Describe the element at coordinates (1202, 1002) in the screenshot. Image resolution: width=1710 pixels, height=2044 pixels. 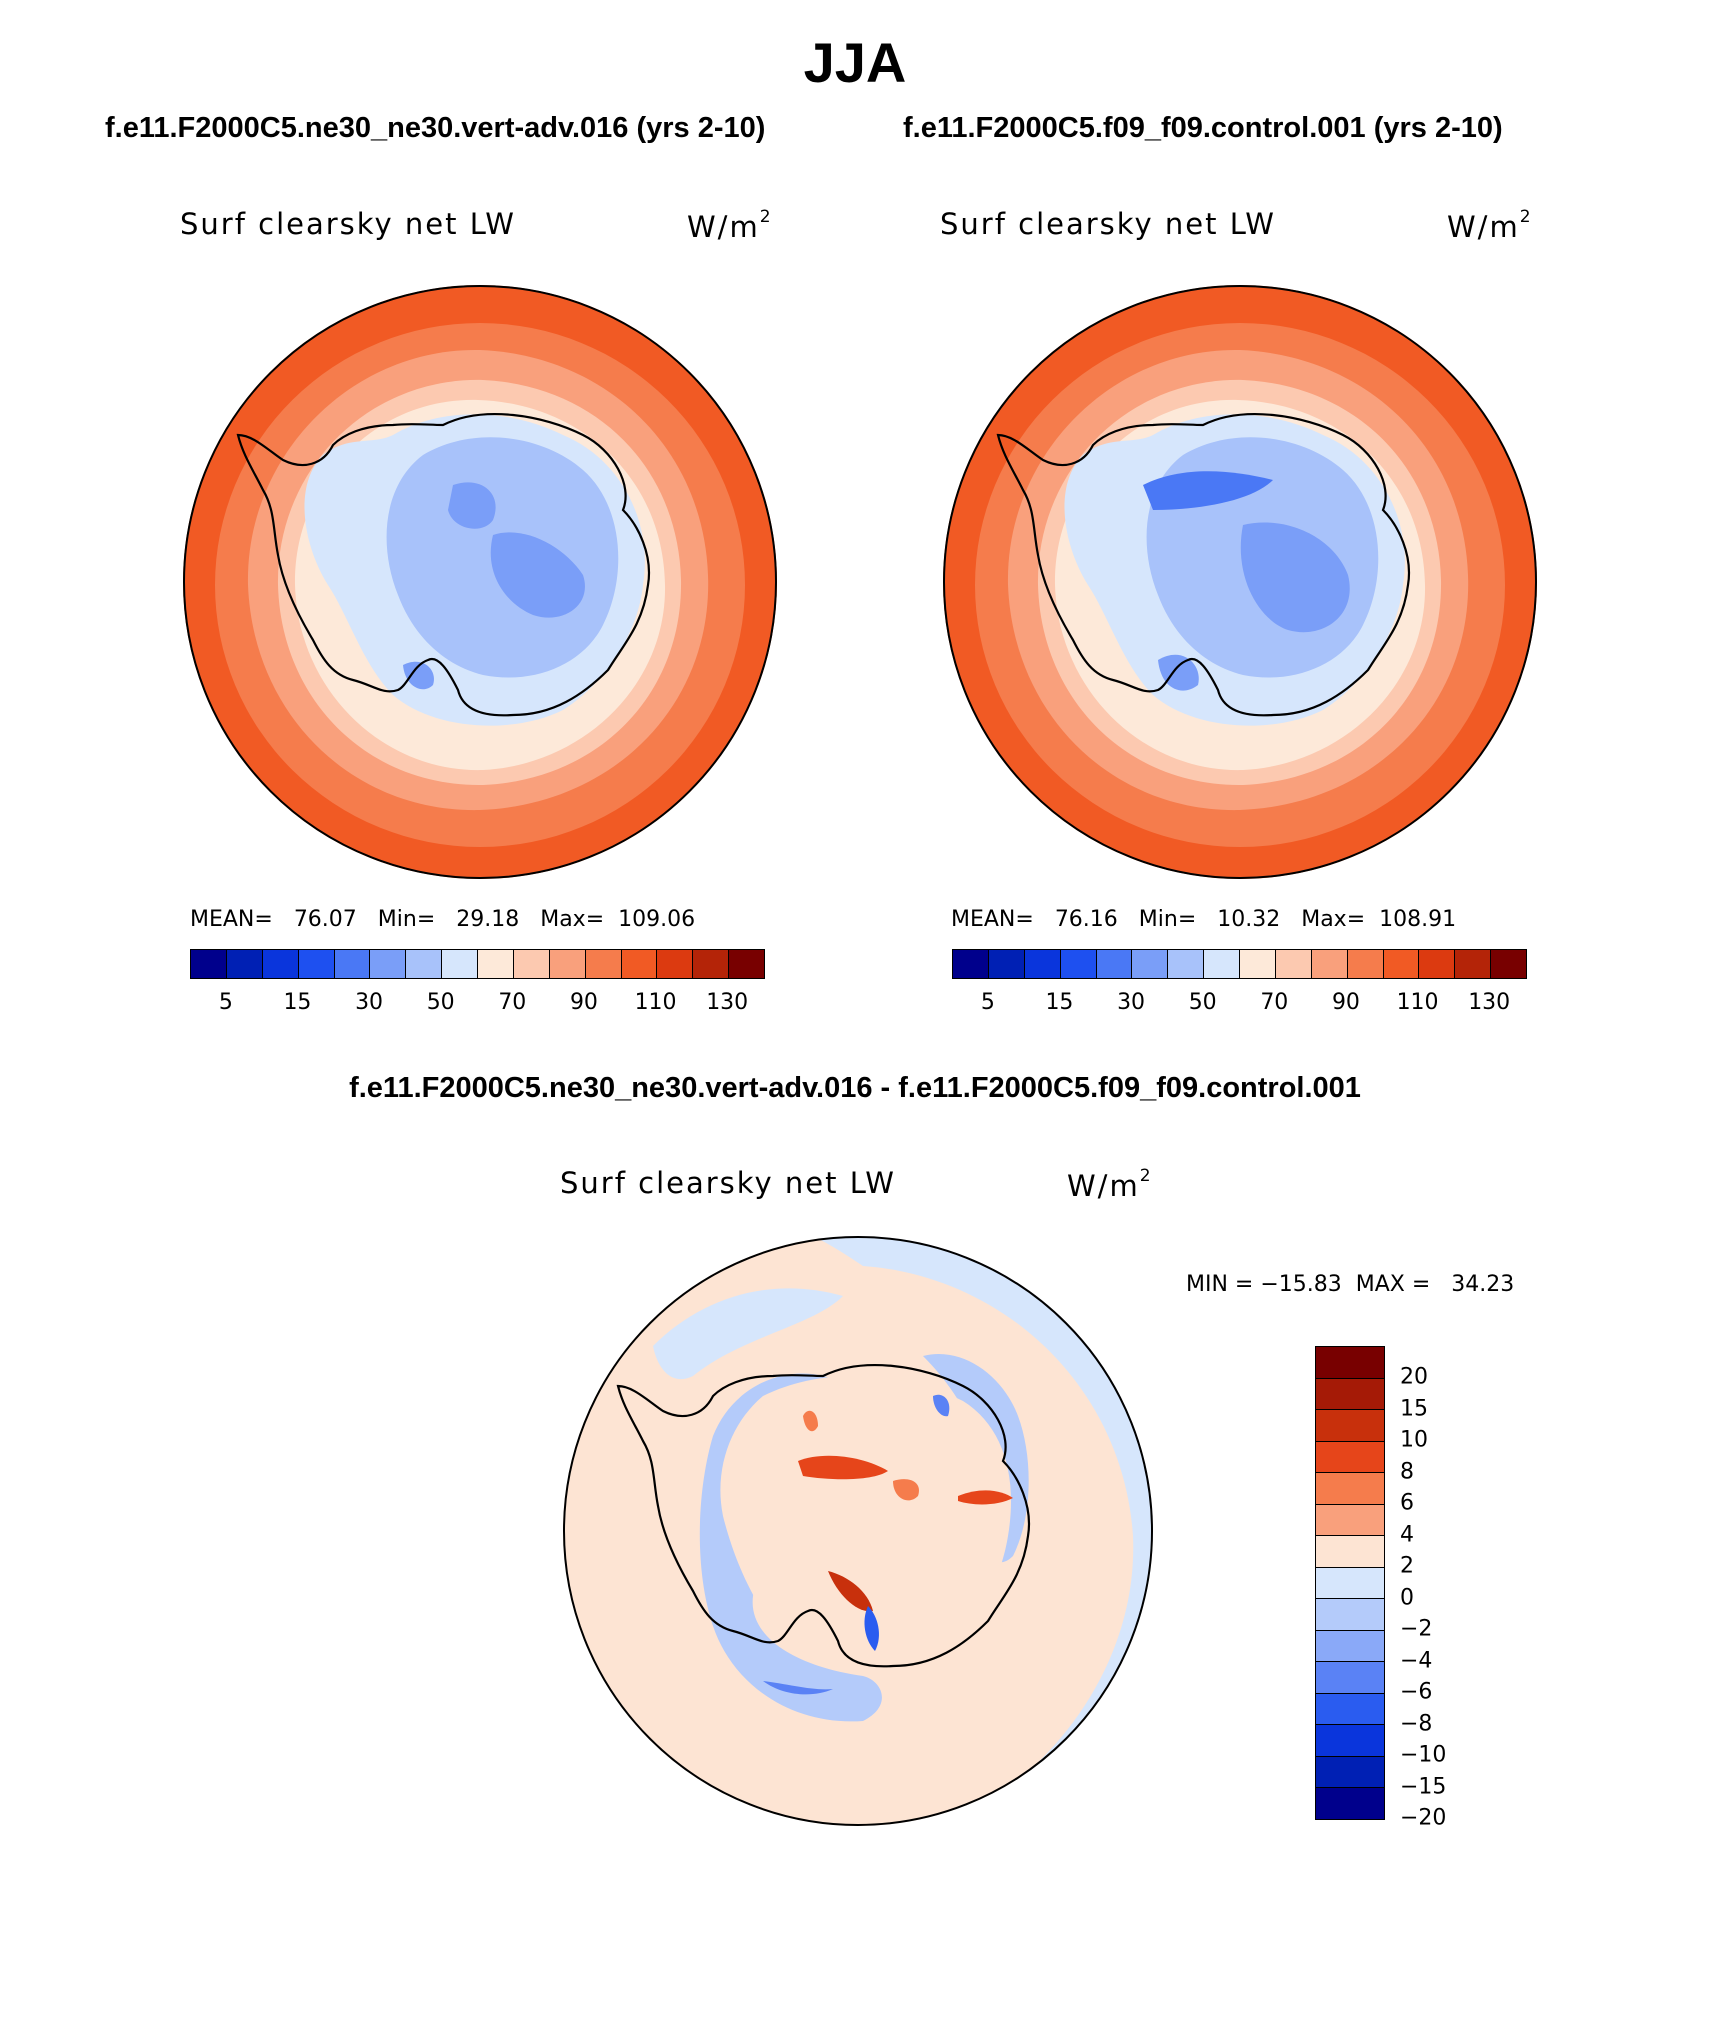
I see `colorbar-tick-label: 50` at that location.